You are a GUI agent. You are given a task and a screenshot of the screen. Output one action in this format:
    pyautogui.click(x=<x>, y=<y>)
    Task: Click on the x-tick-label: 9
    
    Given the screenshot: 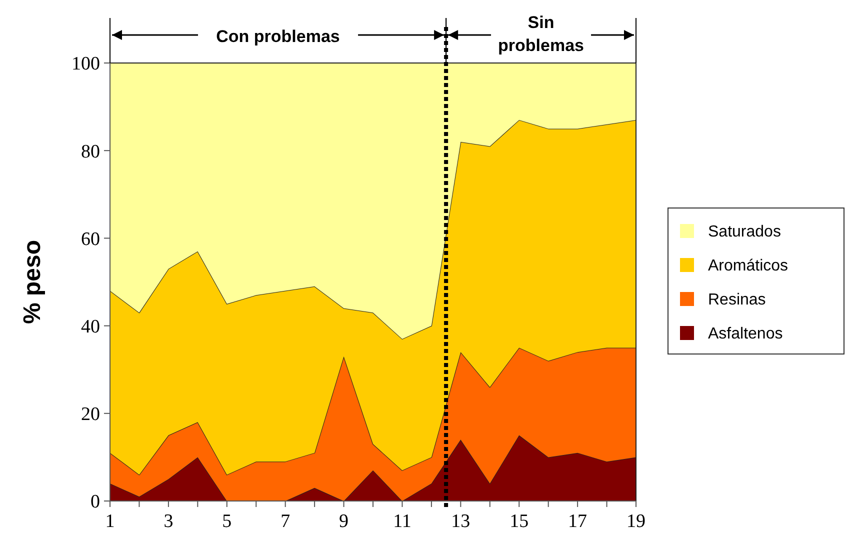 What is the action you would take?
    pyautogui.click(x=344, y=521)
    